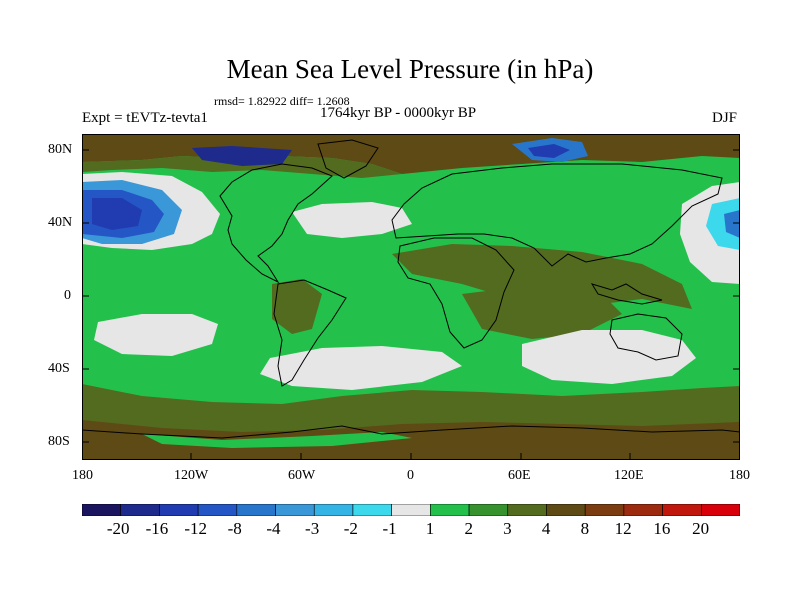 This screenshot has width=800, height=600. What do you see at coordinates (145, 118) in the screenshot?
I see `experiment-label: Expt = tEVTz-tevta1` at bounding box center [145, 118].